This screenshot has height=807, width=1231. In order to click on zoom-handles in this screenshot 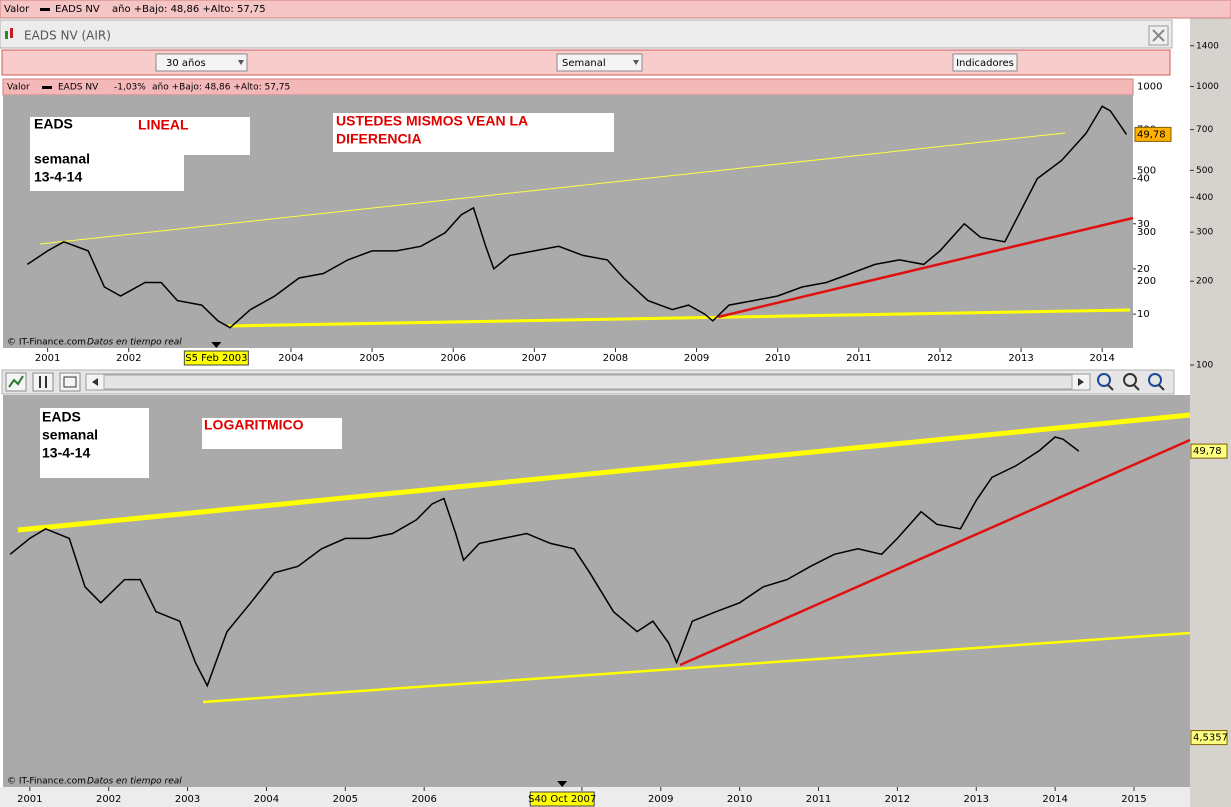, I will do `click(1136, 387)`.